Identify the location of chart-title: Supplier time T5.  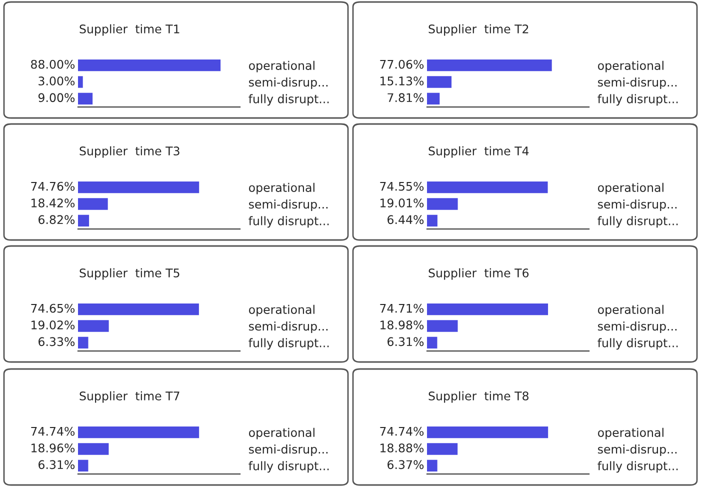
(130, 274).